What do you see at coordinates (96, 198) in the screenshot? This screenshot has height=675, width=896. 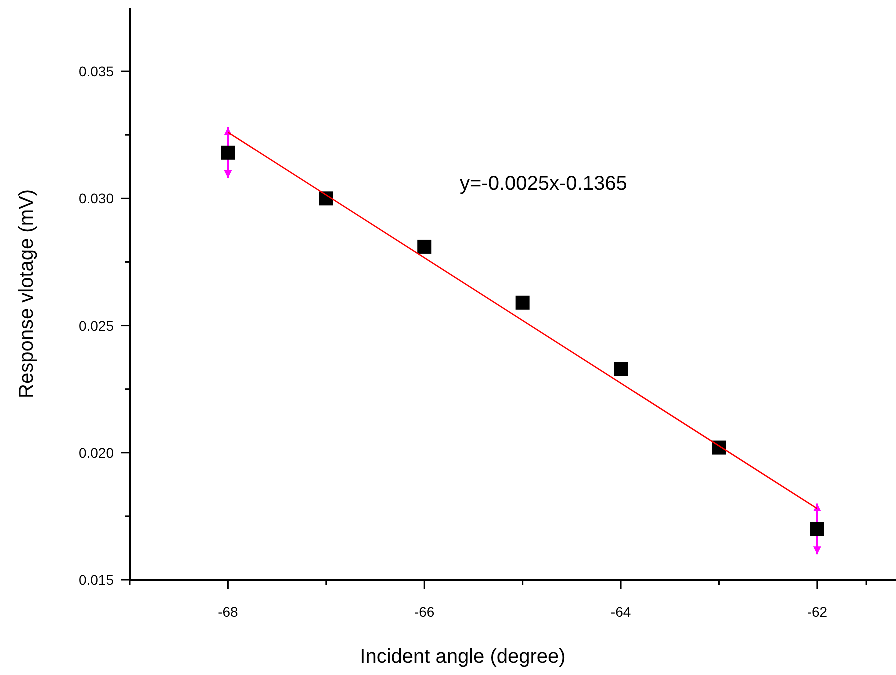 I see `y-tick-label: 0.030` at bounding box center [96, 198].